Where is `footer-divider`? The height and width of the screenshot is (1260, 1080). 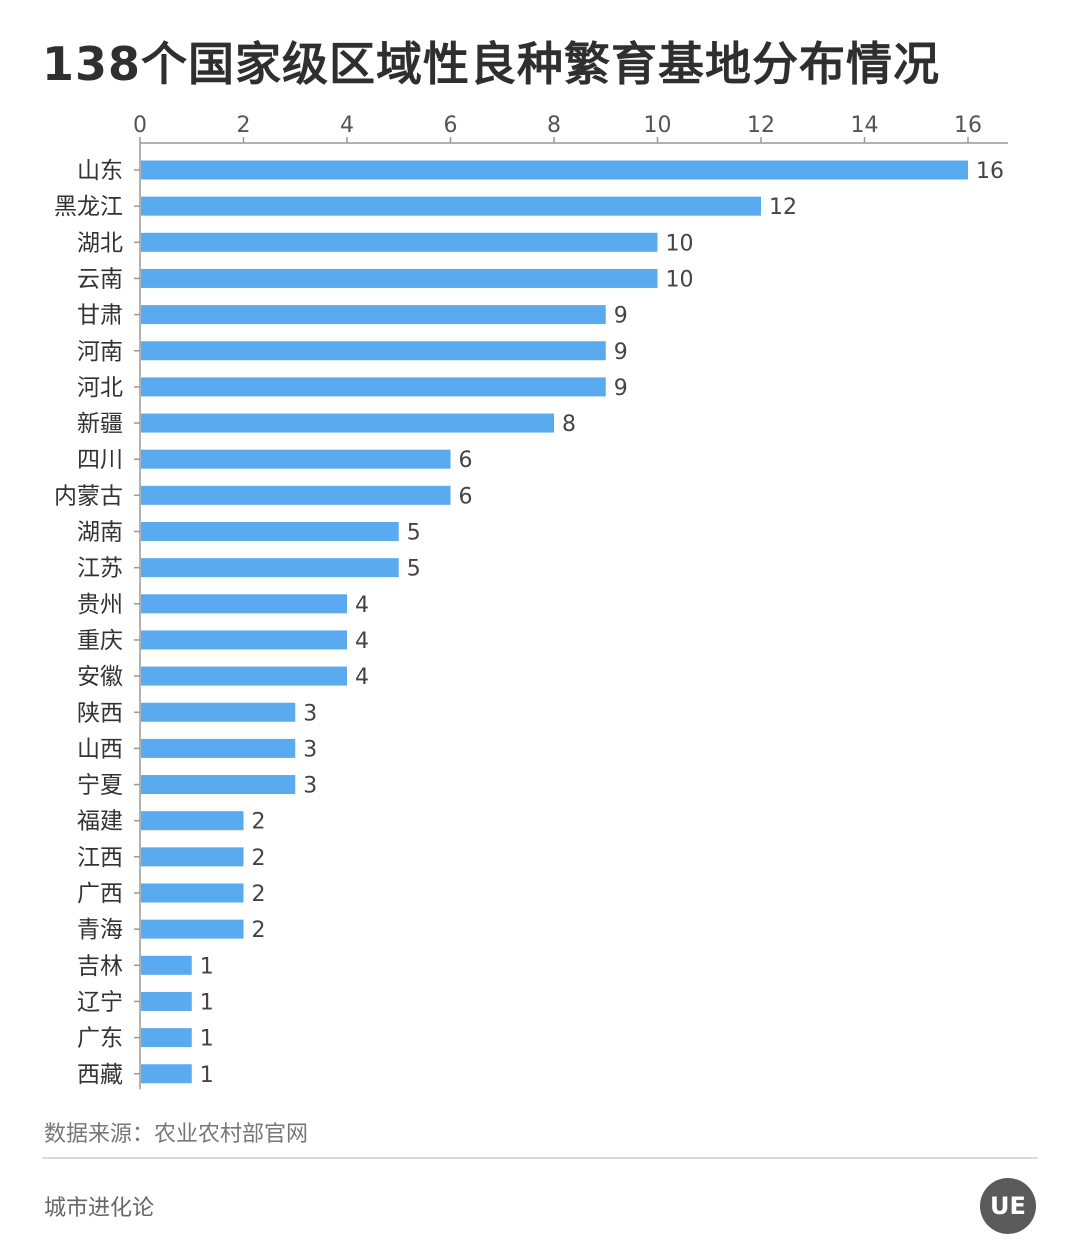
footer-divider is located at coordinates (540, 1158).